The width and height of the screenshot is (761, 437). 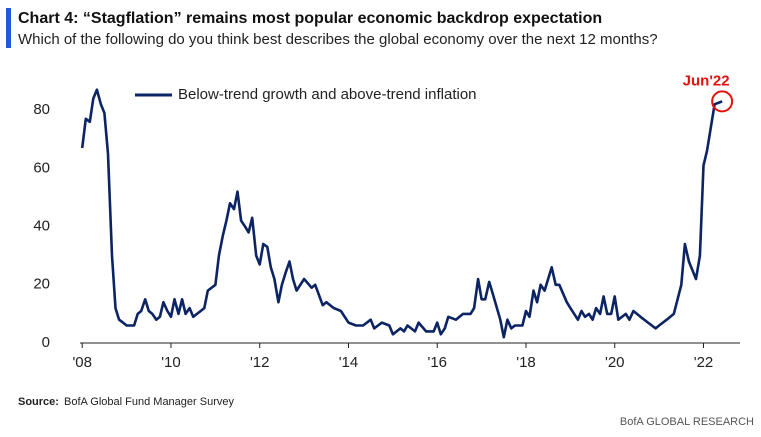 What do you see at coordinates (38, 402) in the screenshot?
I see `source-label: Source:` at bounding box center [38, 402].